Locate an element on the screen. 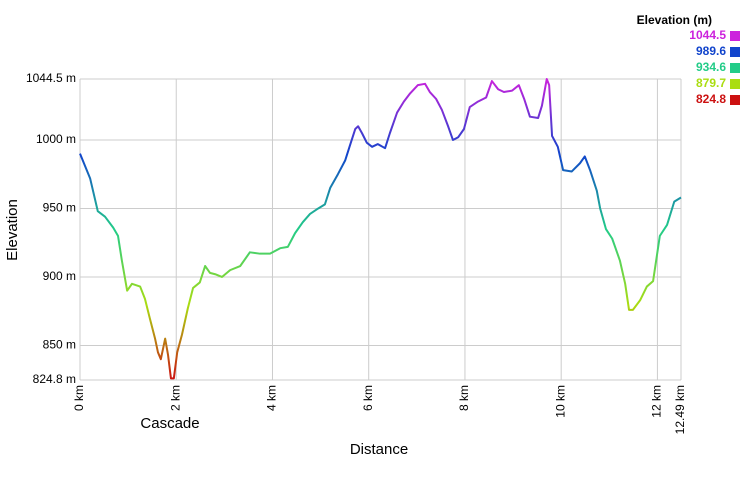 This screenshot has width=749, height=487. legend-label: 1044.5 is located at coordinates (707, 35).